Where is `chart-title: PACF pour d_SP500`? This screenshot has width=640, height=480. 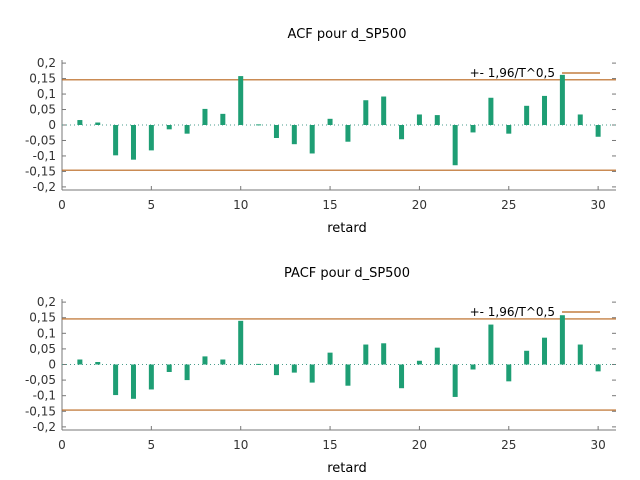 chart-title: PACF pour d_SP500 is located at coordinates (347, 273).